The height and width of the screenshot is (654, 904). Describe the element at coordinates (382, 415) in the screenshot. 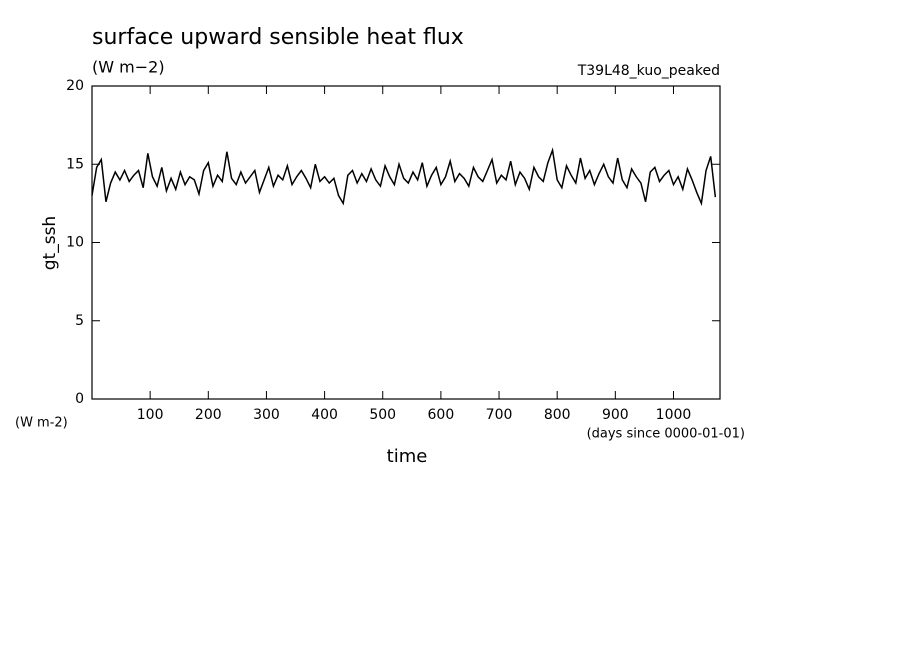

I see `x-tick-label: 500` at that location.